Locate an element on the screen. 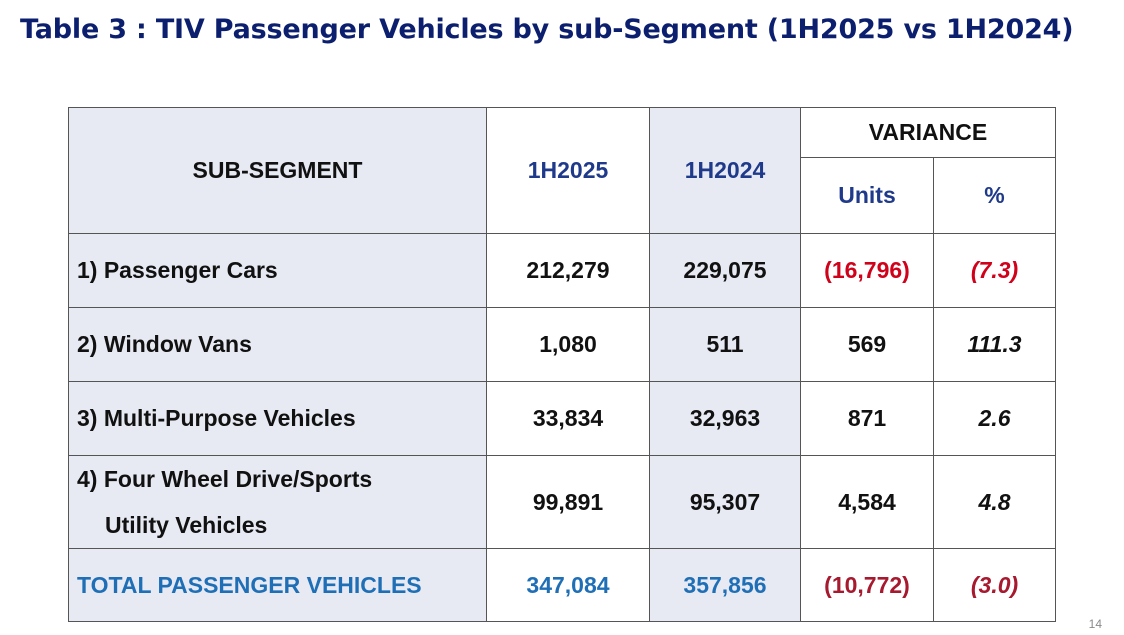 Image resolution: width=1124 pixels, height=635 pixels. cell-1h2024: 229,075 is located at coordinates (725, 270).